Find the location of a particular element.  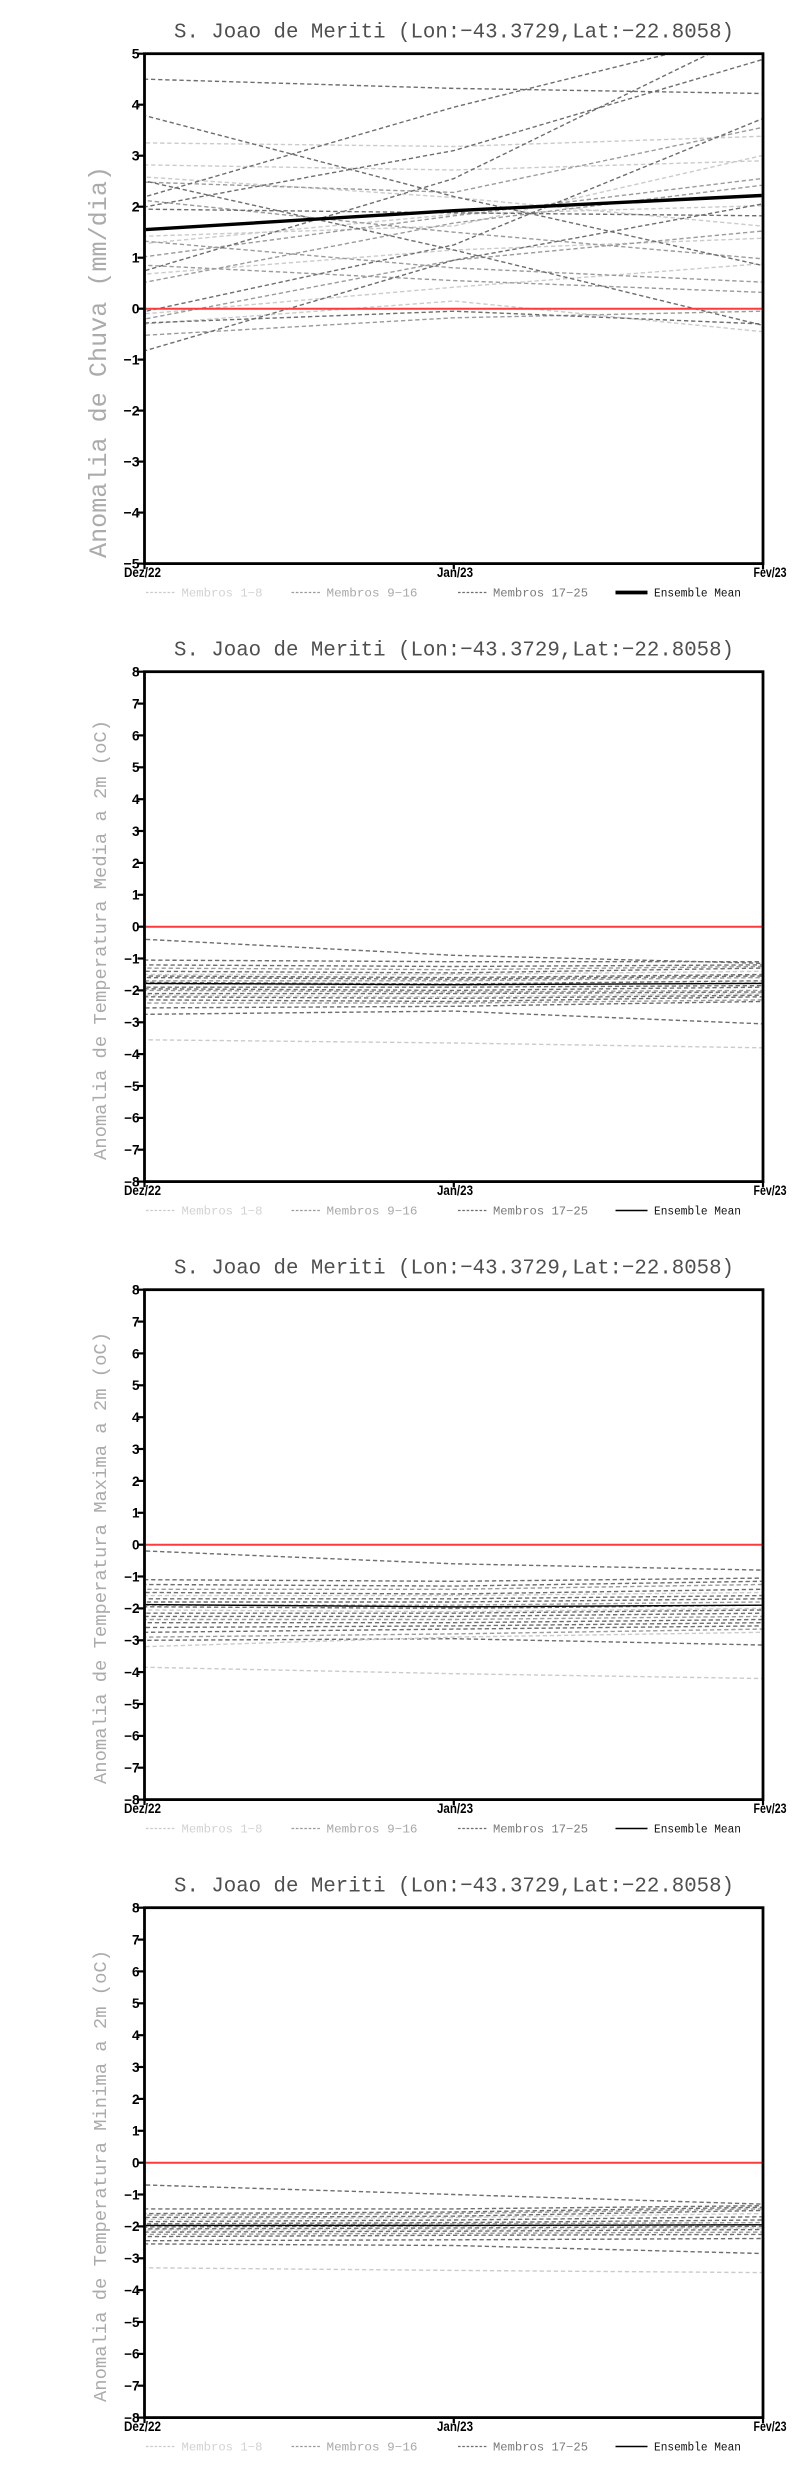

svg-text:Anomalia de Temperatura Media: Anomalia de Temperatura Media a 2m (oC) is located at coordinates (101, 940).